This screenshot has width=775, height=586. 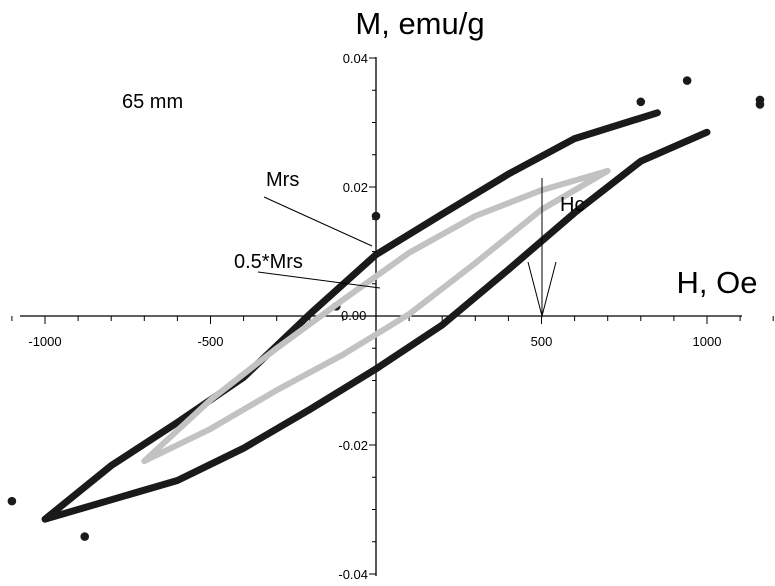 I want to click on y-axis-title: M, emu/g, so click(x=419, y=23).